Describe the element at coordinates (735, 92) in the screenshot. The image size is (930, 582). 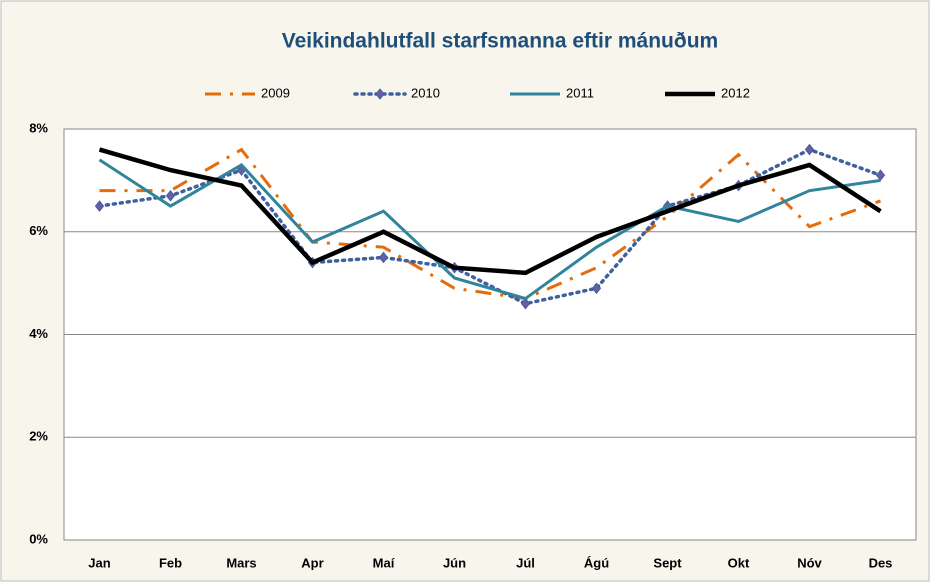
I see `legend-label: 2012` at that location.